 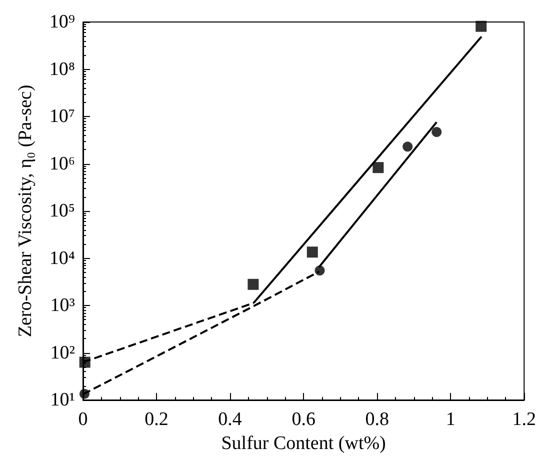 I want to click on y-tick-label: 10⁵, so click(x=62, y=211).